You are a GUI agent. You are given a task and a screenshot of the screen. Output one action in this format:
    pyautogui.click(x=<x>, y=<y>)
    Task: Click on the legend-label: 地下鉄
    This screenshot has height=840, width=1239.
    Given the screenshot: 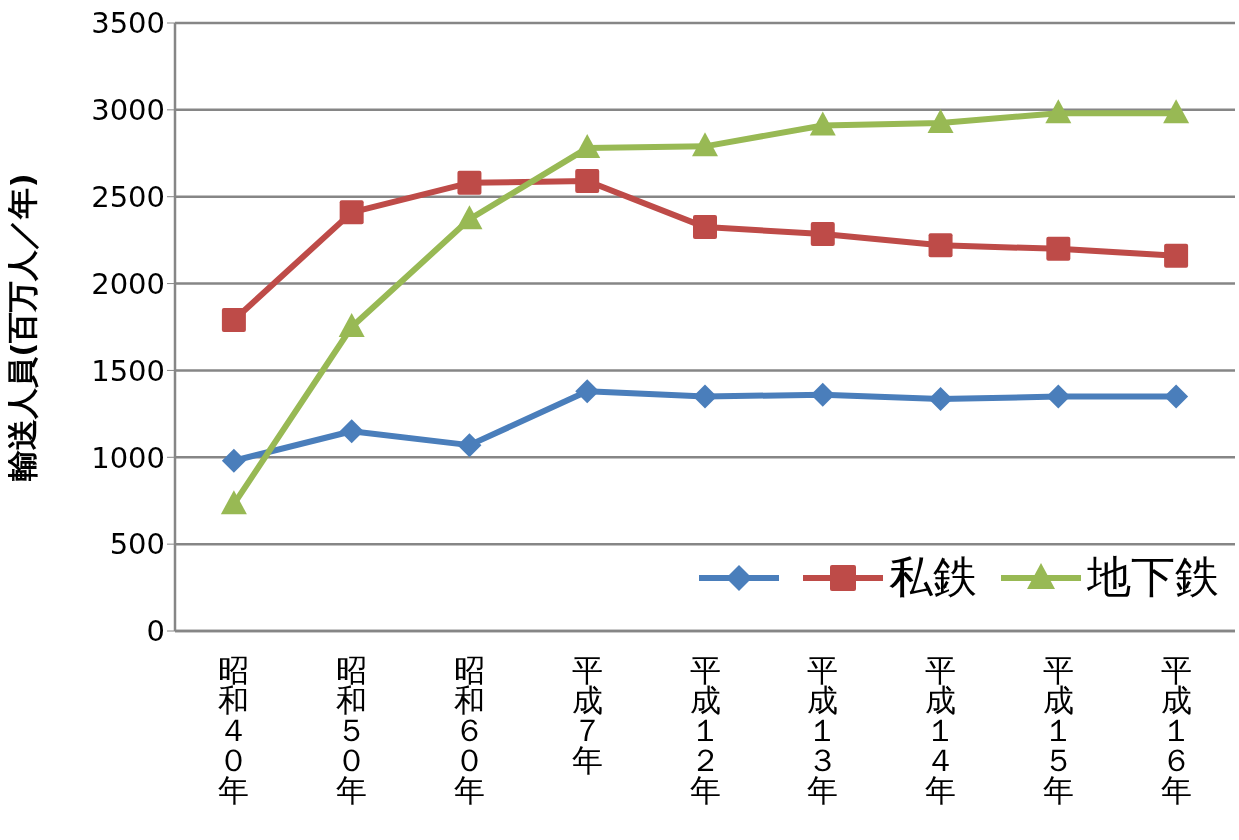 What is the action you would take?
    pyautogui.click(x=1153, y=577)
    